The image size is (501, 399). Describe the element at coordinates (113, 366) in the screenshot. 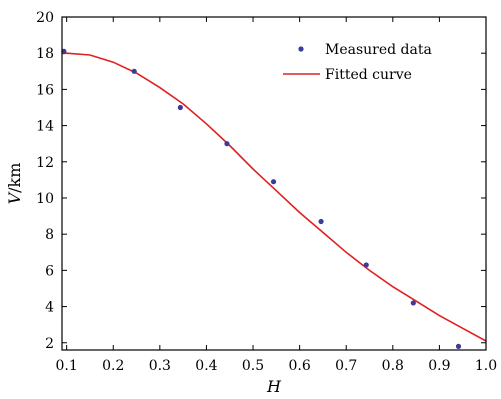

I see `x-tick-label: 0.2` at that location.